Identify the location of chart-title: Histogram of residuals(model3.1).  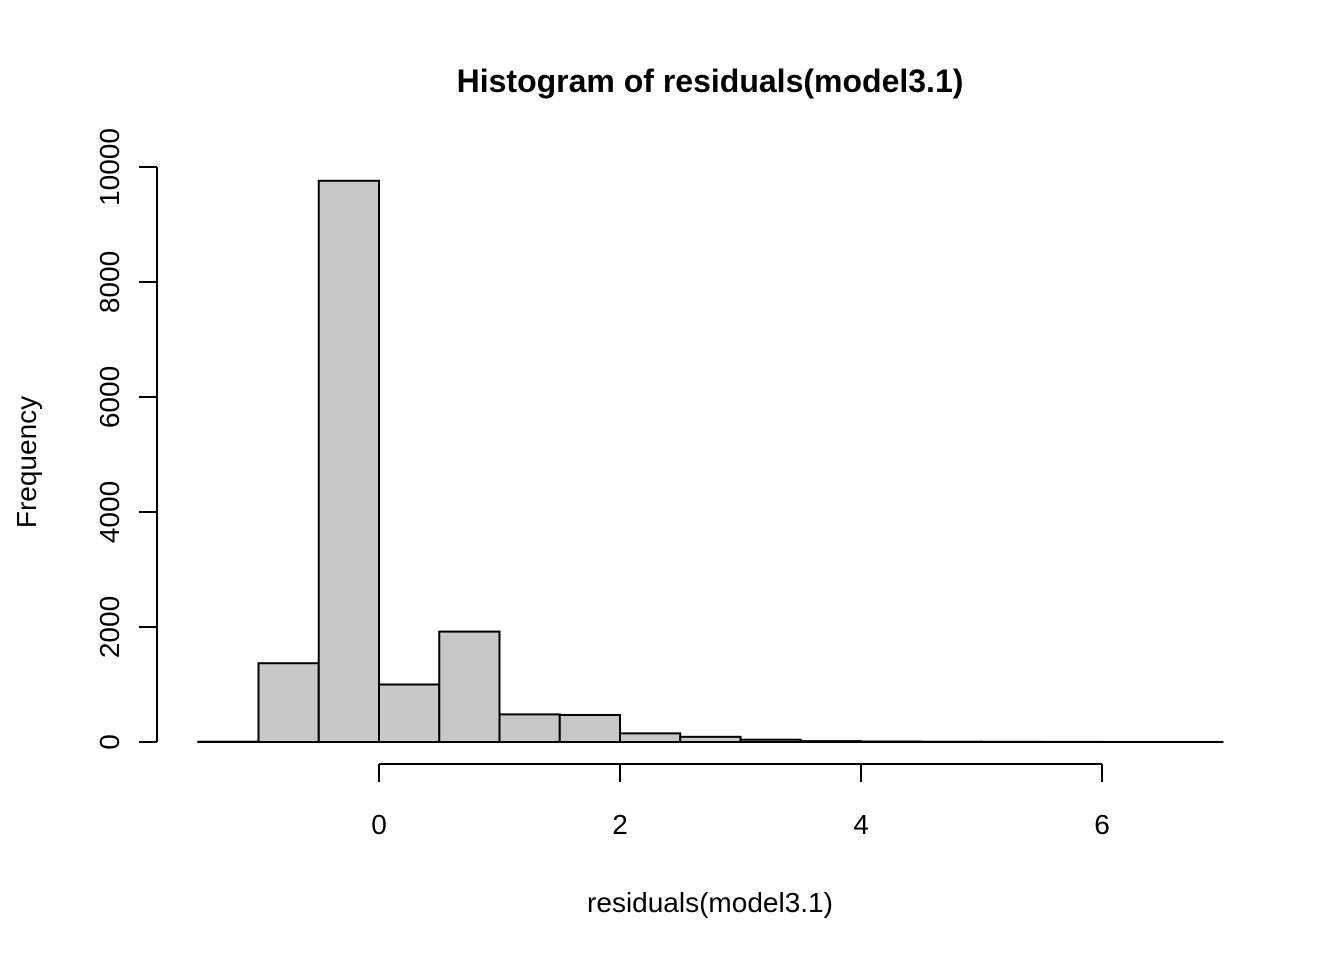
(710, 81).